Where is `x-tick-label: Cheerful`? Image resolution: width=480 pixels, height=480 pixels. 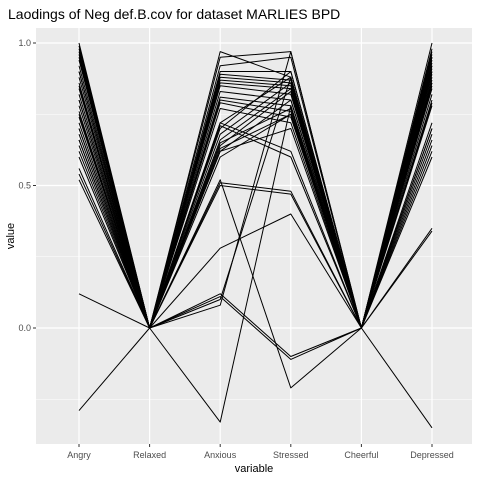
x-tick-label: Cheerful is located at coordinates (361, 455).